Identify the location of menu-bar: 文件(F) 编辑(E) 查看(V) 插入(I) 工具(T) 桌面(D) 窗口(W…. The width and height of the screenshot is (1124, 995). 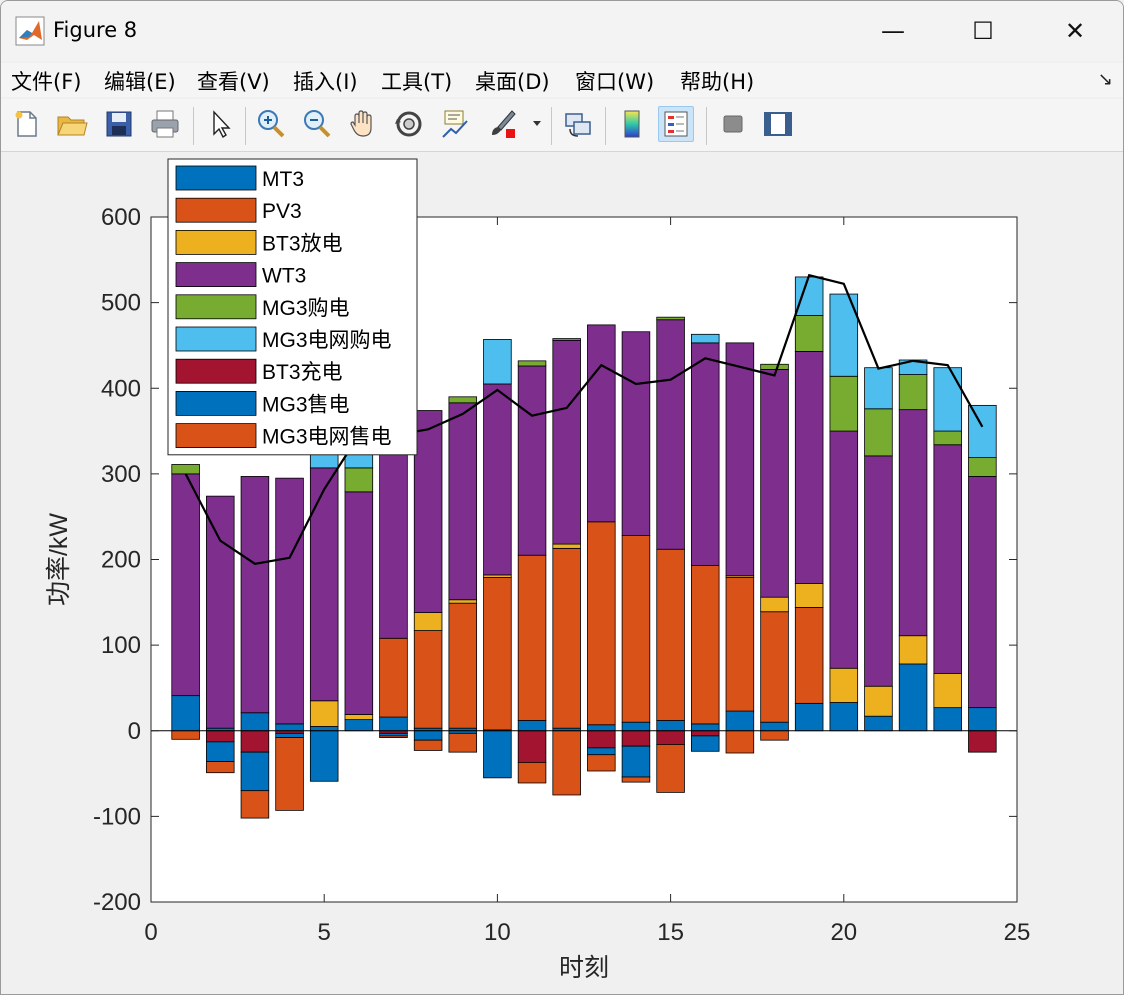
(562, 80).